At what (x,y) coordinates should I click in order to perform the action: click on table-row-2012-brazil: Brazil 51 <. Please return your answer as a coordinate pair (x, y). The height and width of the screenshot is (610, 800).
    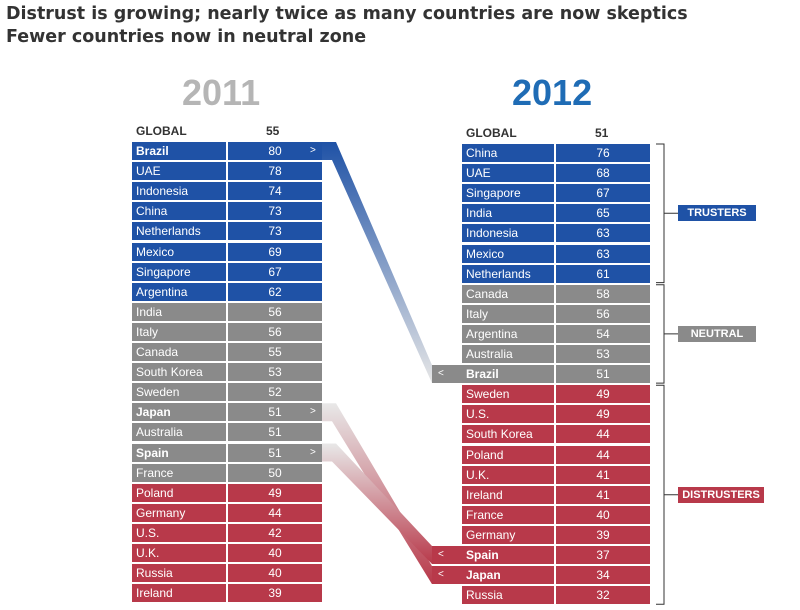
    Looking at the image, I should click on (541, 374).